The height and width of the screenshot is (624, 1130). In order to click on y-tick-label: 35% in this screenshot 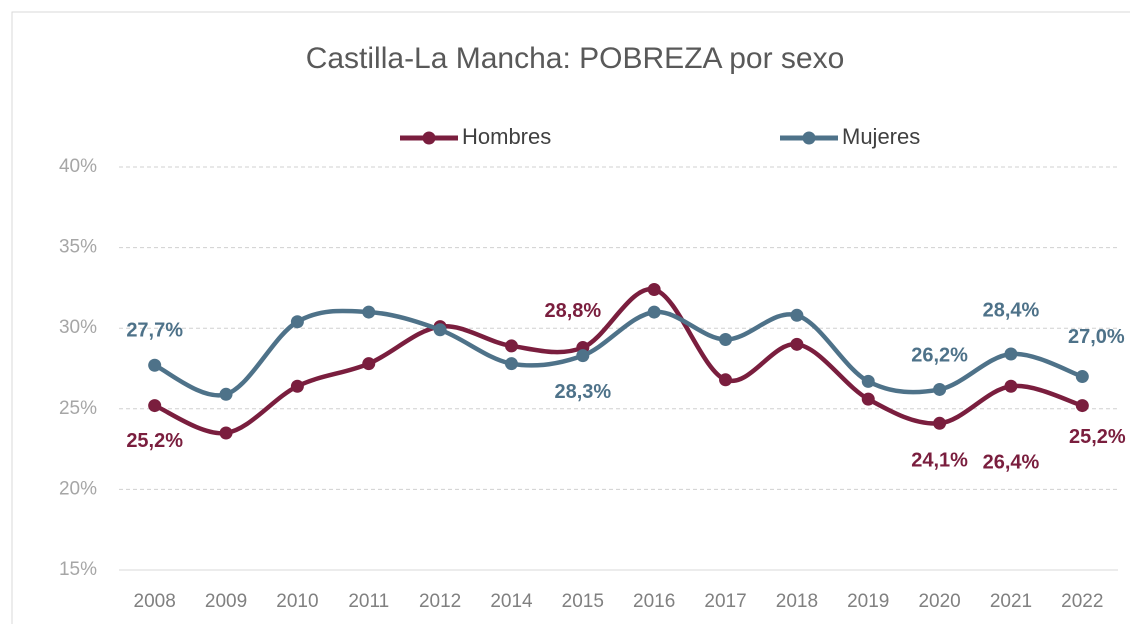, I will do `click(78, 247)`.